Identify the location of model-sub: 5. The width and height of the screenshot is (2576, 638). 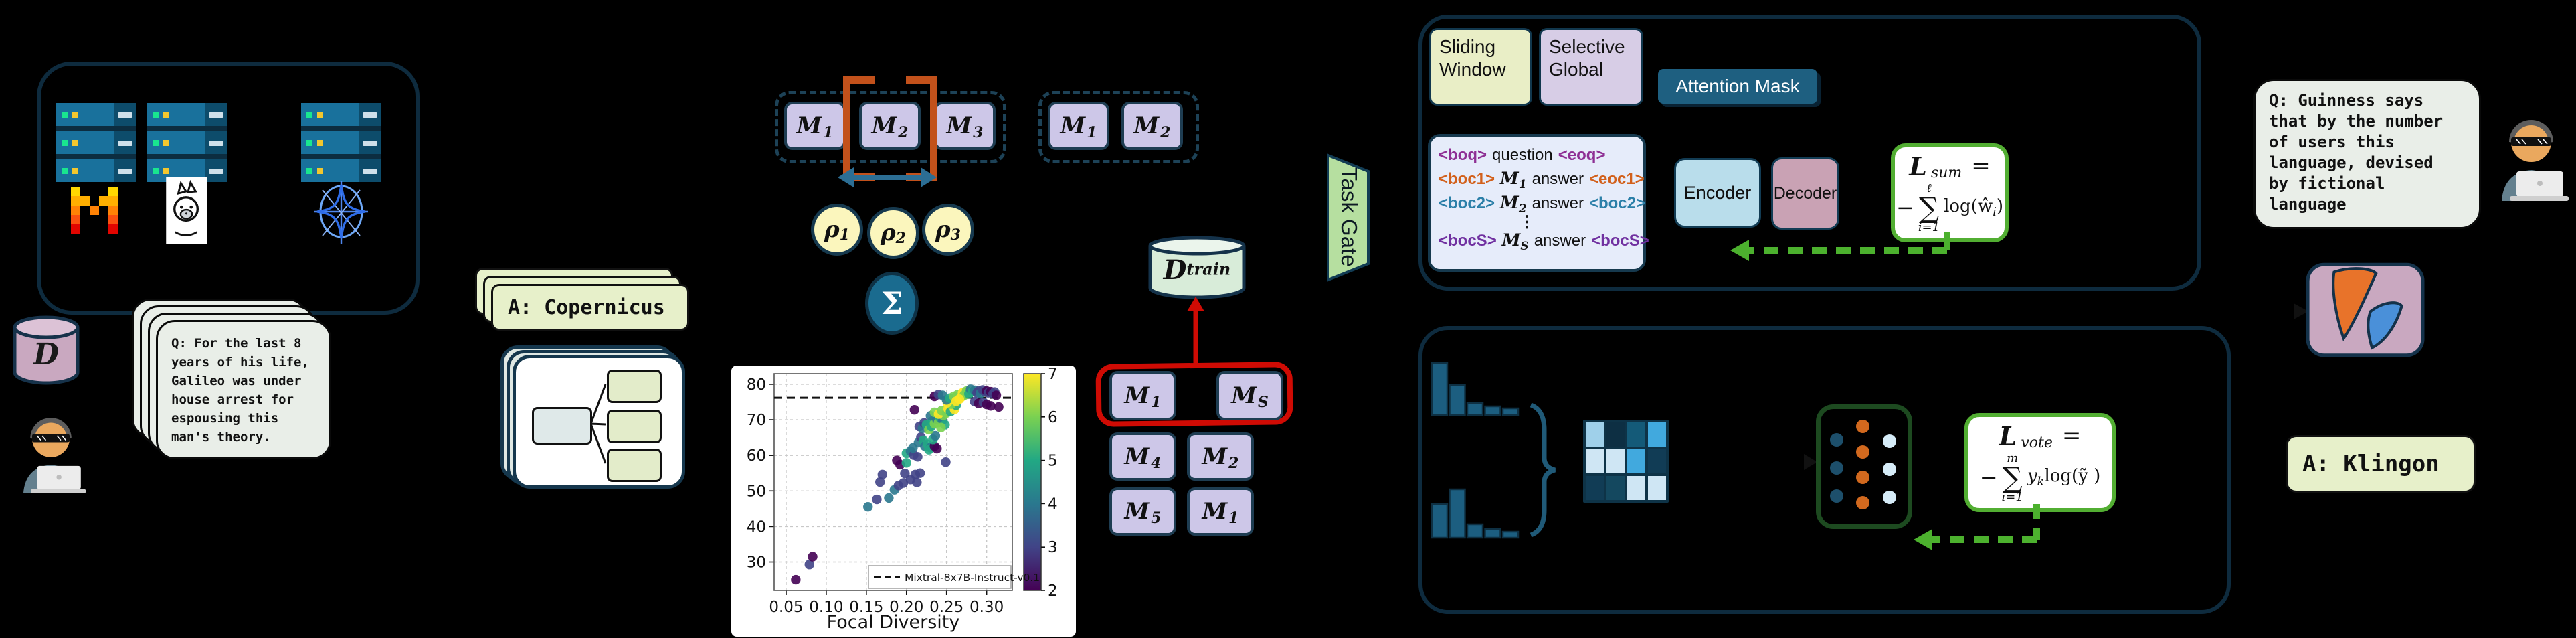
(1156, 518).